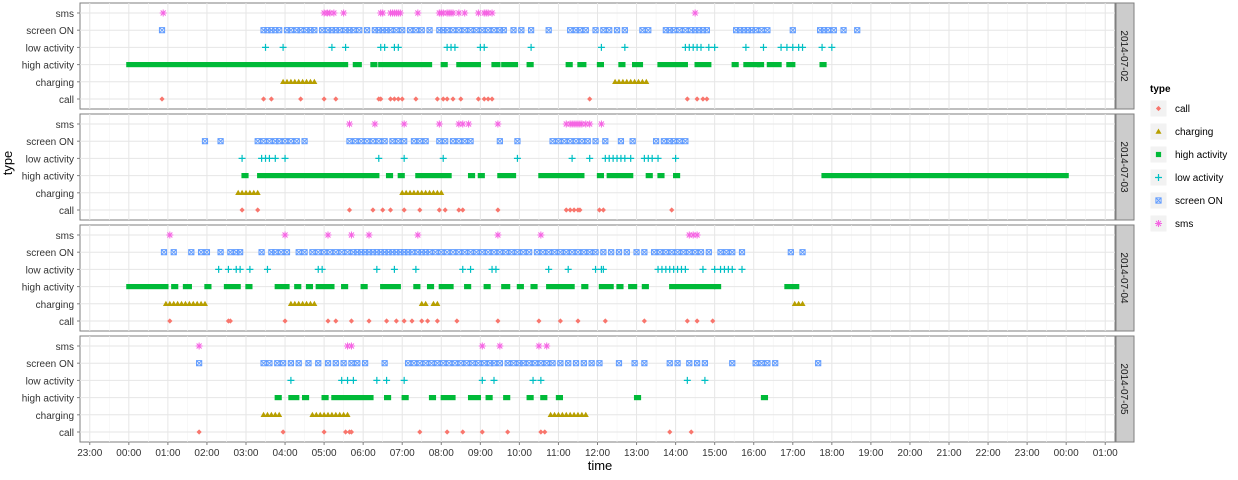 This screenshot has height=480, width=1238. Describe the element at coordinates (988, 453) in the screenshot. I see `x-tick-label: 22:00` at that location.